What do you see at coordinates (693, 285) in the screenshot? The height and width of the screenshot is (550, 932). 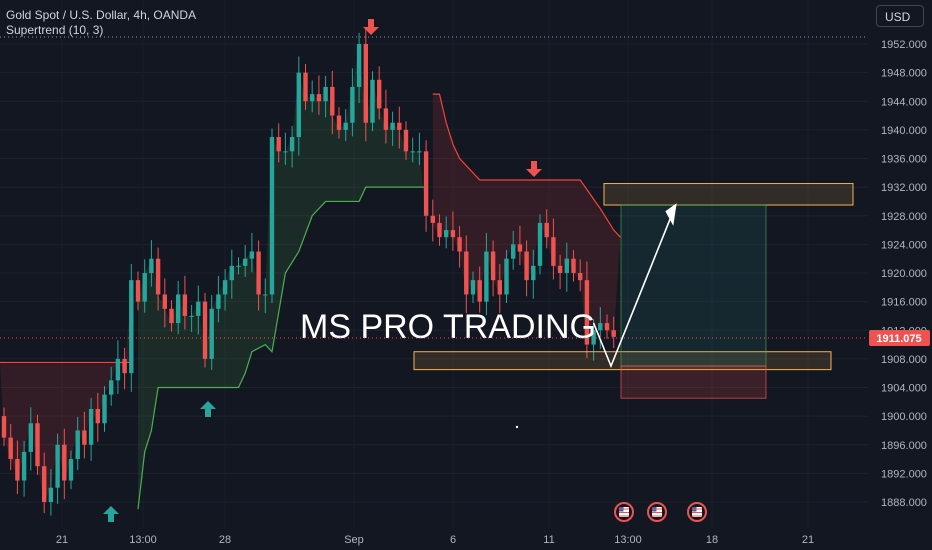 I see `target-area` at bounding box center [693, 285].